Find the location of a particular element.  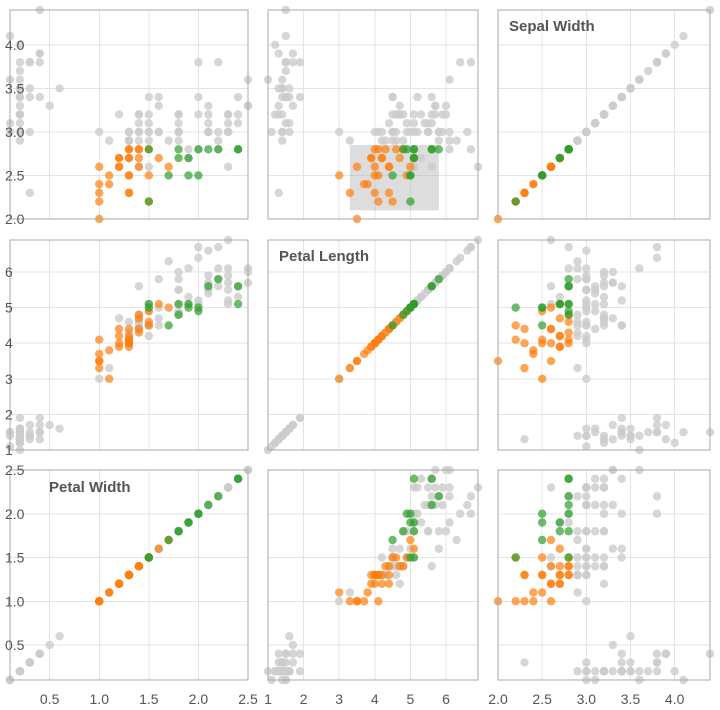

cell-r1-c1 is located at coordinates (373, 345).